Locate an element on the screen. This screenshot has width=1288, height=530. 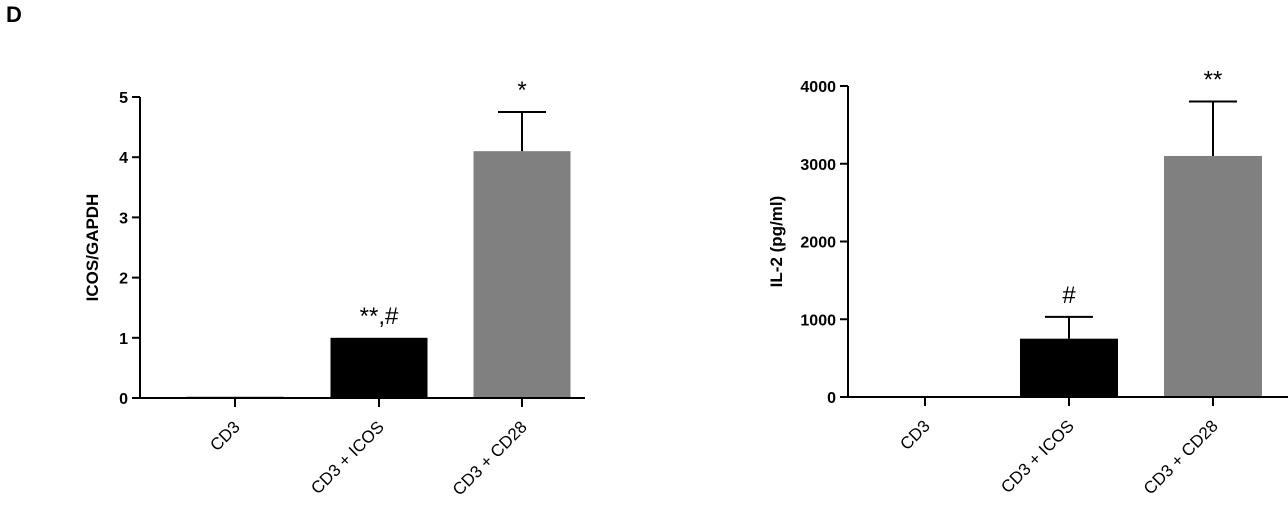
chart1-significance-3: * is located at coordinates (521, 90).